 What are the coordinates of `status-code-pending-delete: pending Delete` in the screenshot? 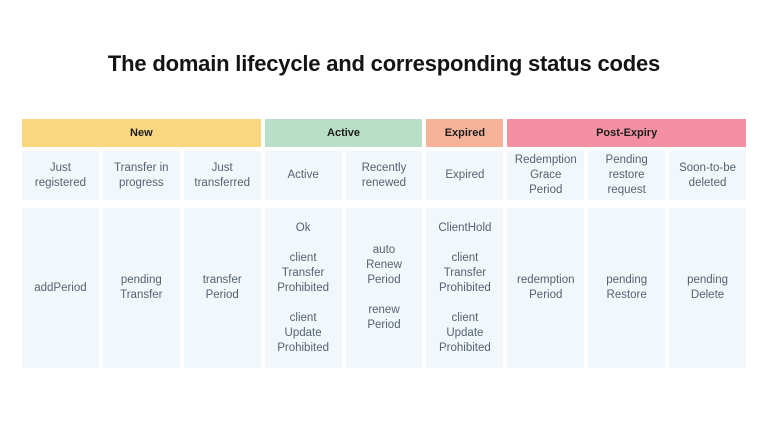 It's located at (708, 287).